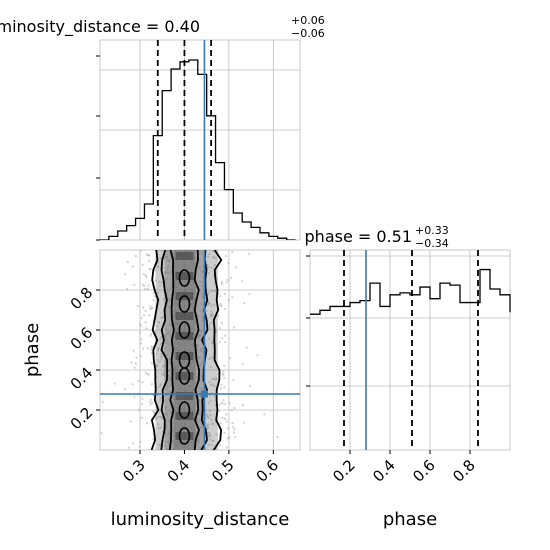 Image resolution: width=550 pixels, height=550 pixels. What do you see at coordinates (432, 230) in the screenshot?
I see `title-phase-plus: +0.33` at bounding box center [432, 230].